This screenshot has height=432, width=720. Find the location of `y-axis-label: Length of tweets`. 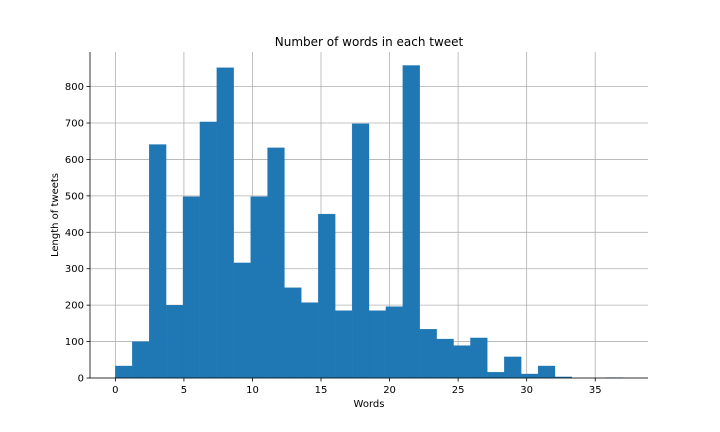

y-axis-label: Length of tweets is located at coordinates (55, 215).